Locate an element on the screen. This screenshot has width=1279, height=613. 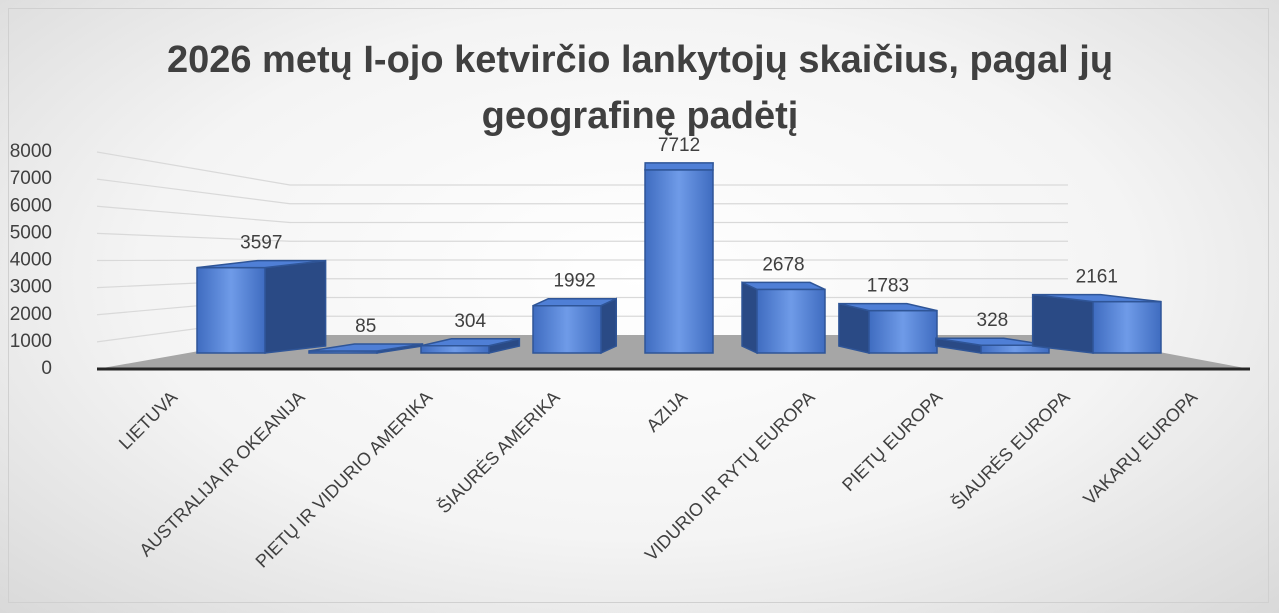
x-tick-label: VAKARŲ EUROPA is located at coordinates (1140, 448).